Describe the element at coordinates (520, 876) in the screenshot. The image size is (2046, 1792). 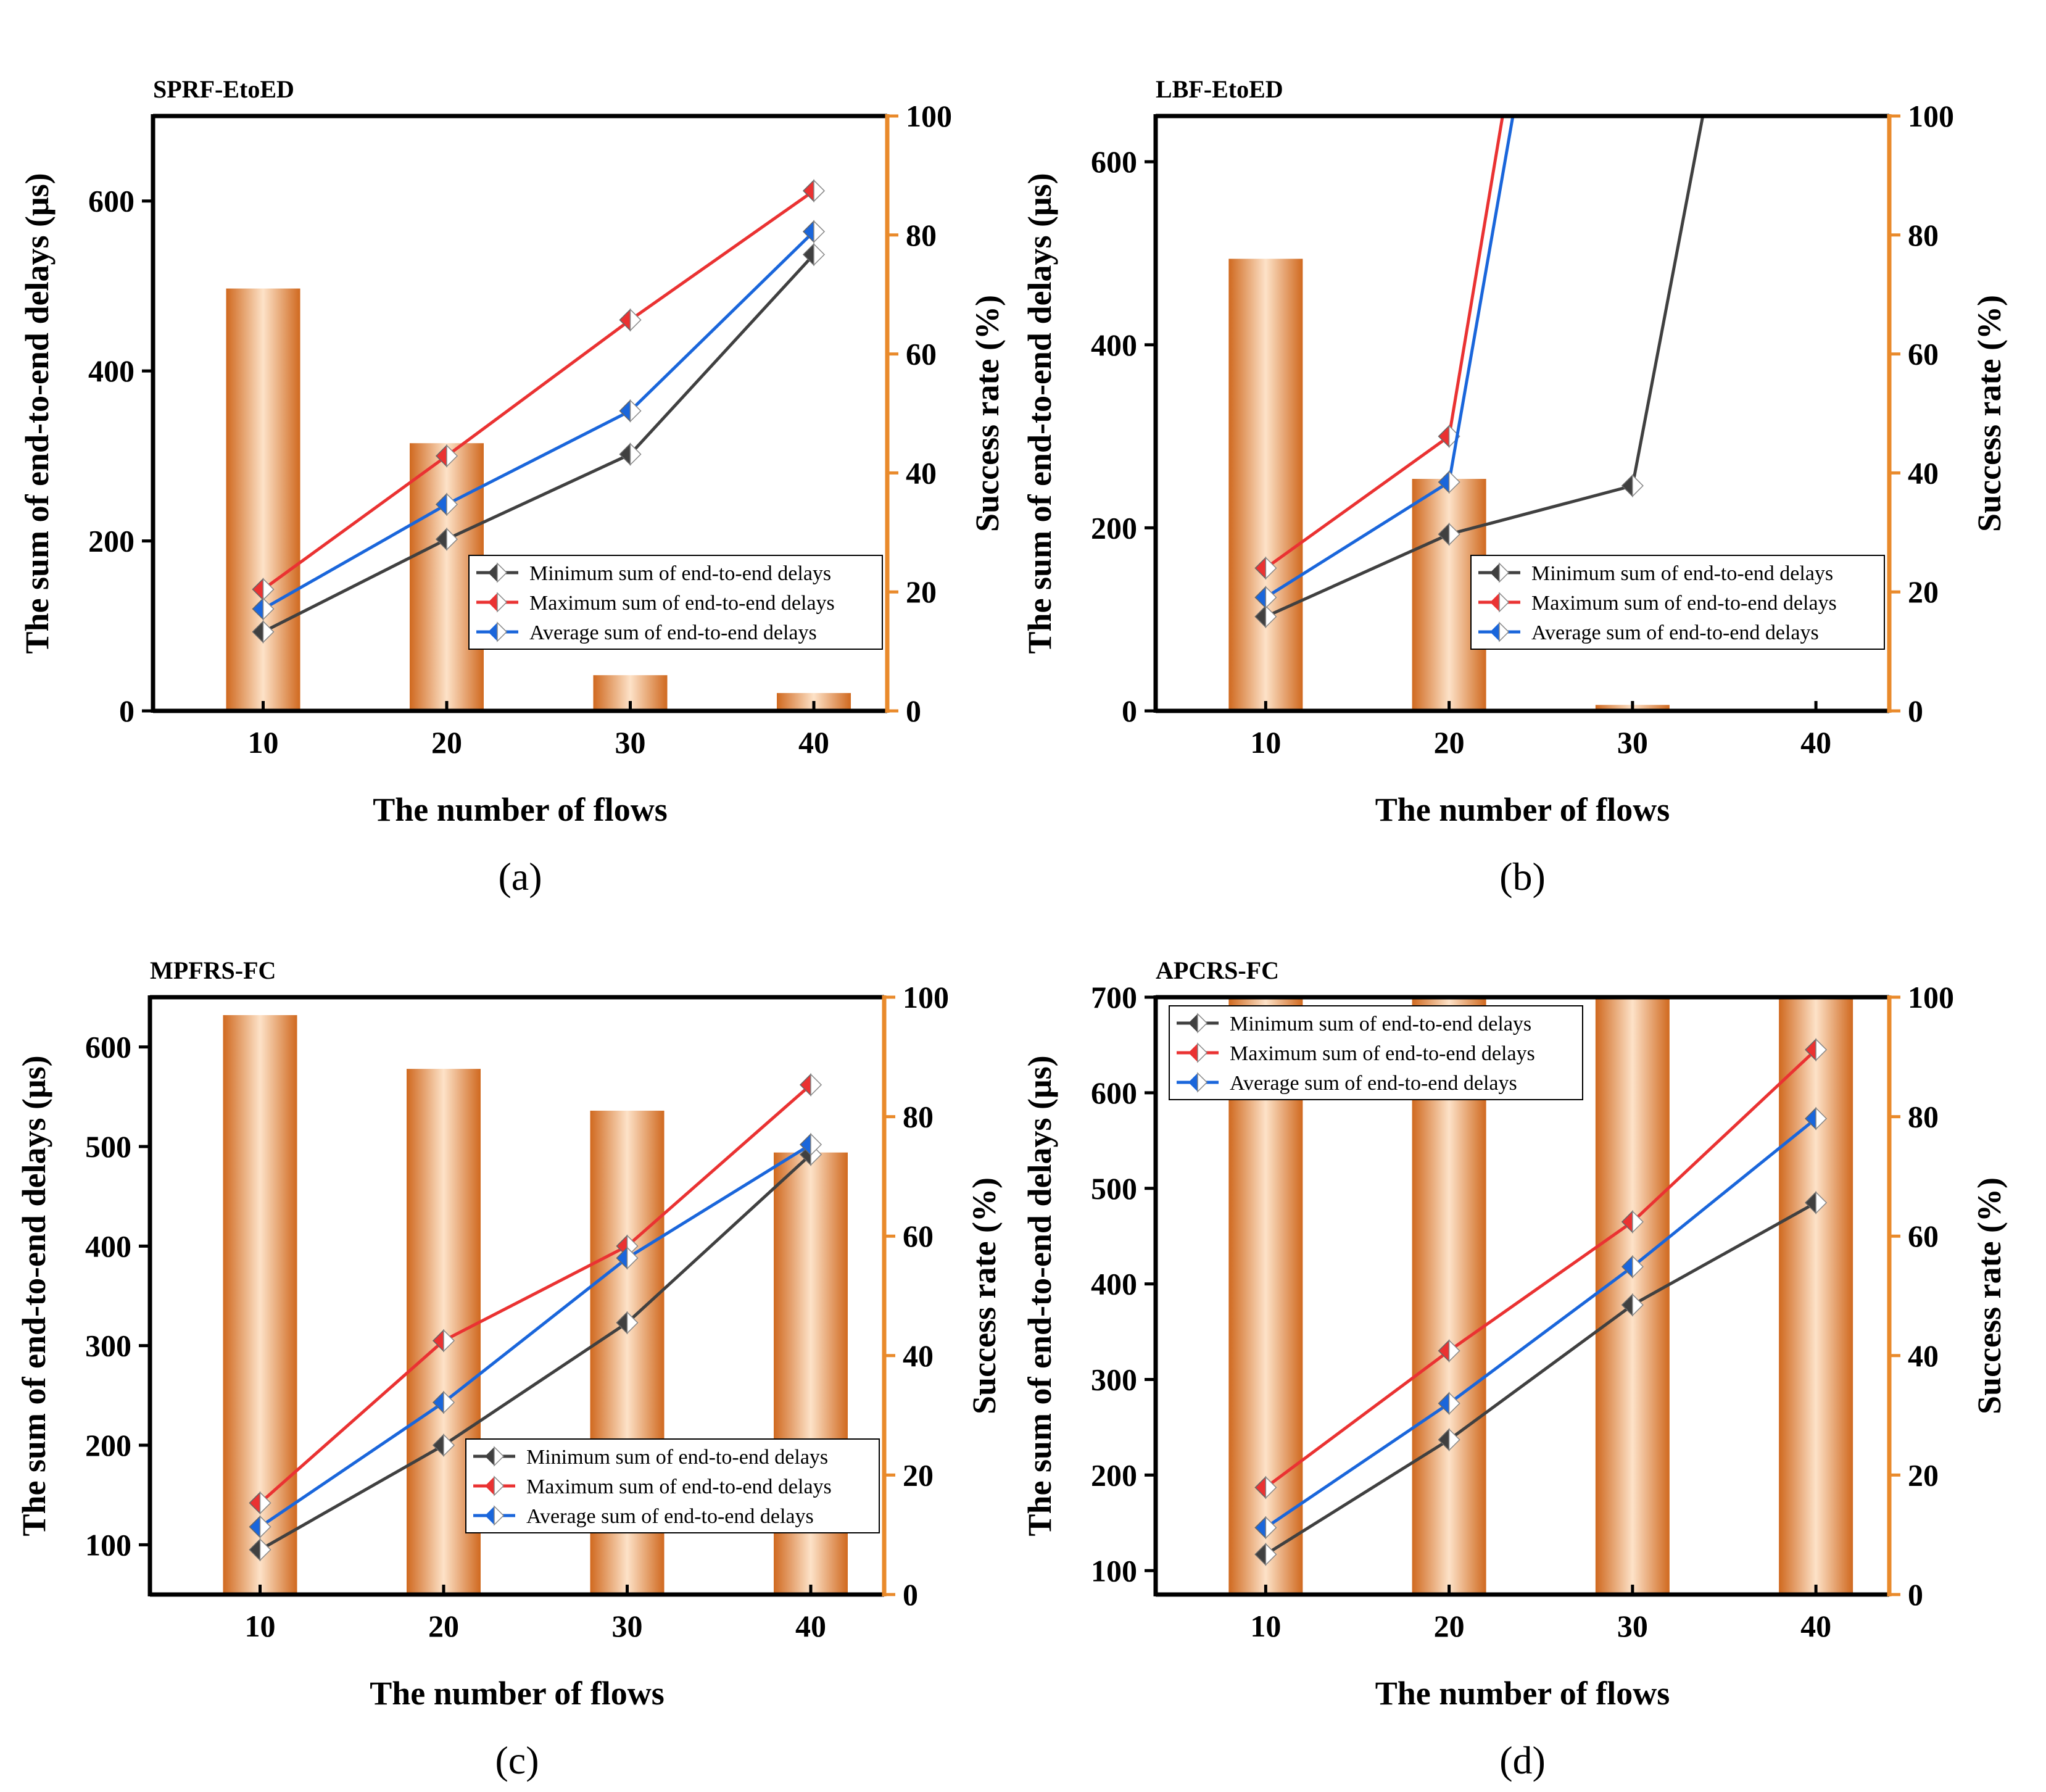
I see `panel-caption: (a)` at that location.